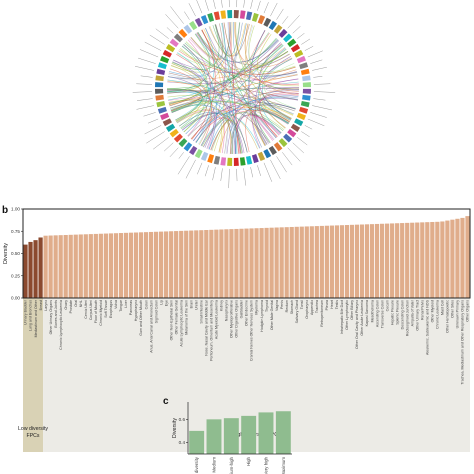  What do you see at coordinates (191, 304) in the screenshot?
I see `x-tick-label: Brain` at bounding box center [191, 304].